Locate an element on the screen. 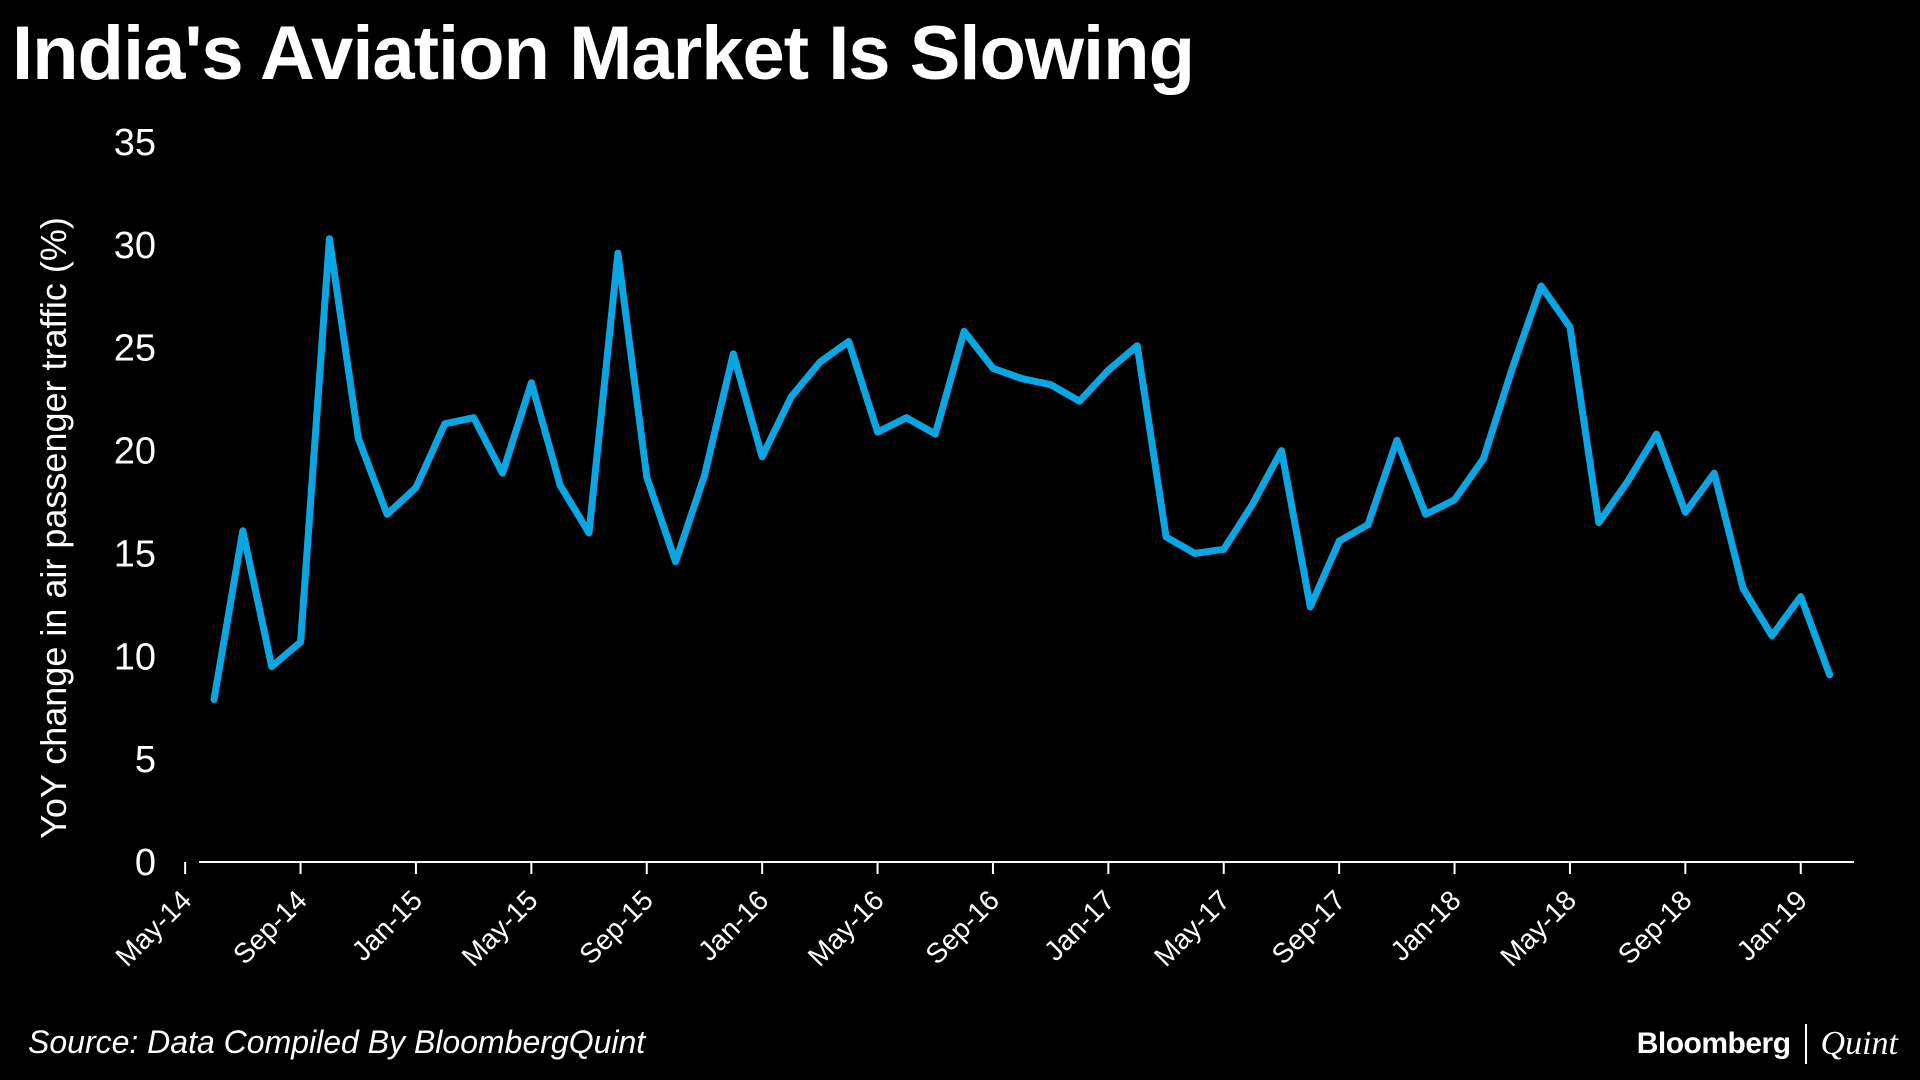 Image resolution: width=1920 pixels, height=1080 pixels. brand-divider is located at coordinates (1805, 1044).